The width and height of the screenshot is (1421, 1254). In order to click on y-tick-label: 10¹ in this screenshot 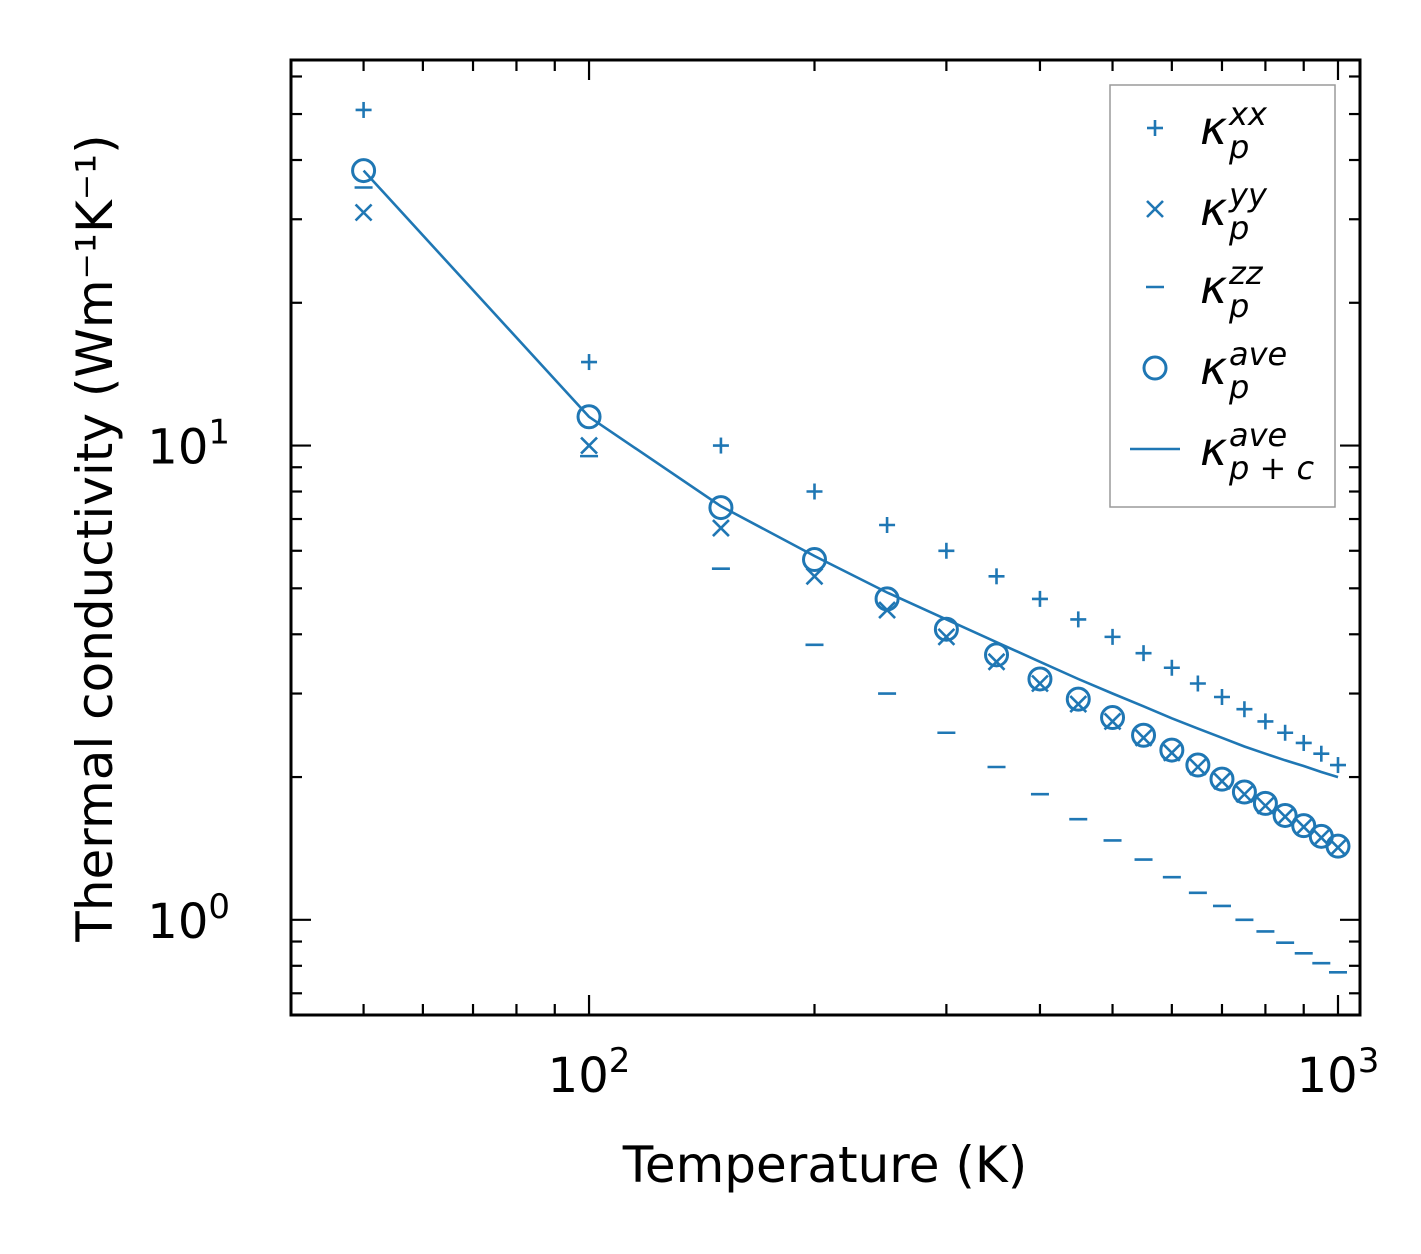, I will do `click(188, 444)`.